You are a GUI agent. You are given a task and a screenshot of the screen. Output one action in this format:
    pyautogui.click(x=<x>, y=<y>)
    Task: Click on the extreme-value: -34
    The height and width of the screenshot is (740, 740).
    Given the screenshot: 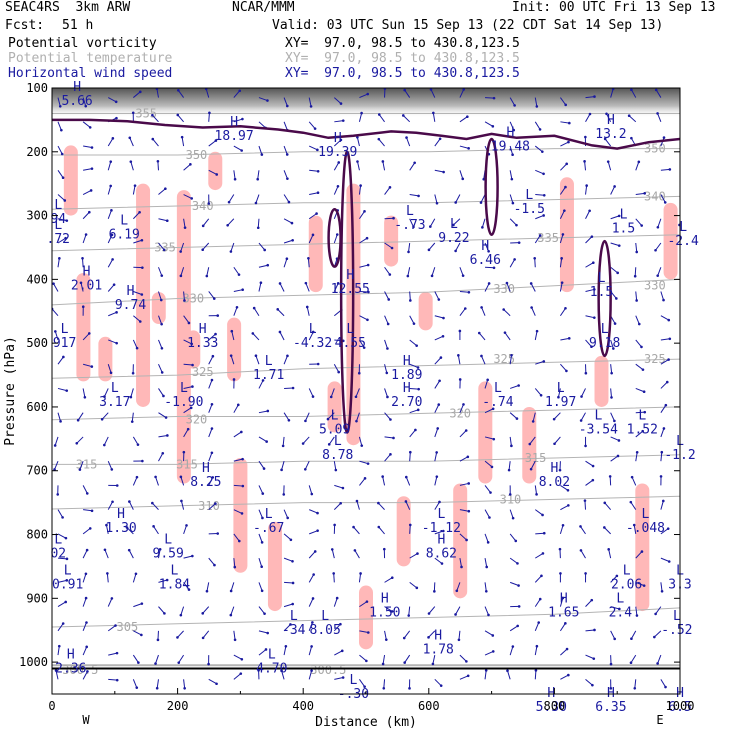 What is the action you would take?
    pyautogui.click(x=294, y=630)
    